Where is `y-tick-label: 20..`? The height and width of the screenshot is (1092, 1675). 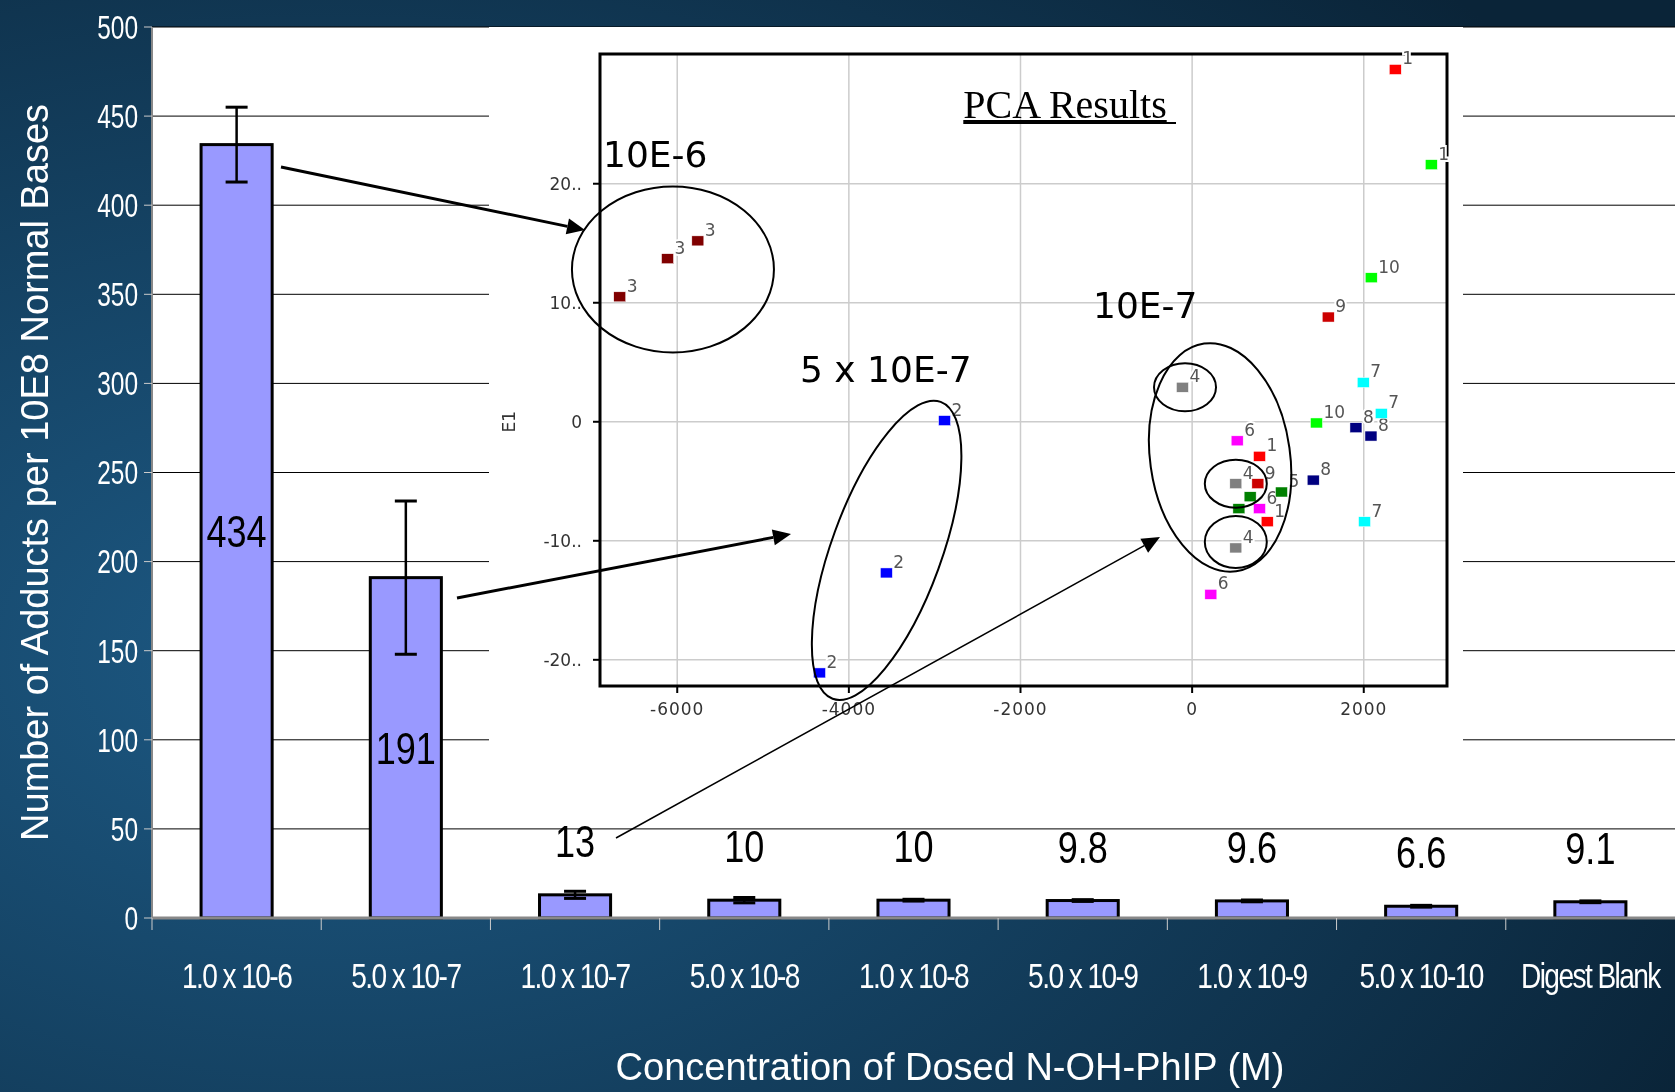
y-tick-label: 20.. is located at coordinates (565, 183).